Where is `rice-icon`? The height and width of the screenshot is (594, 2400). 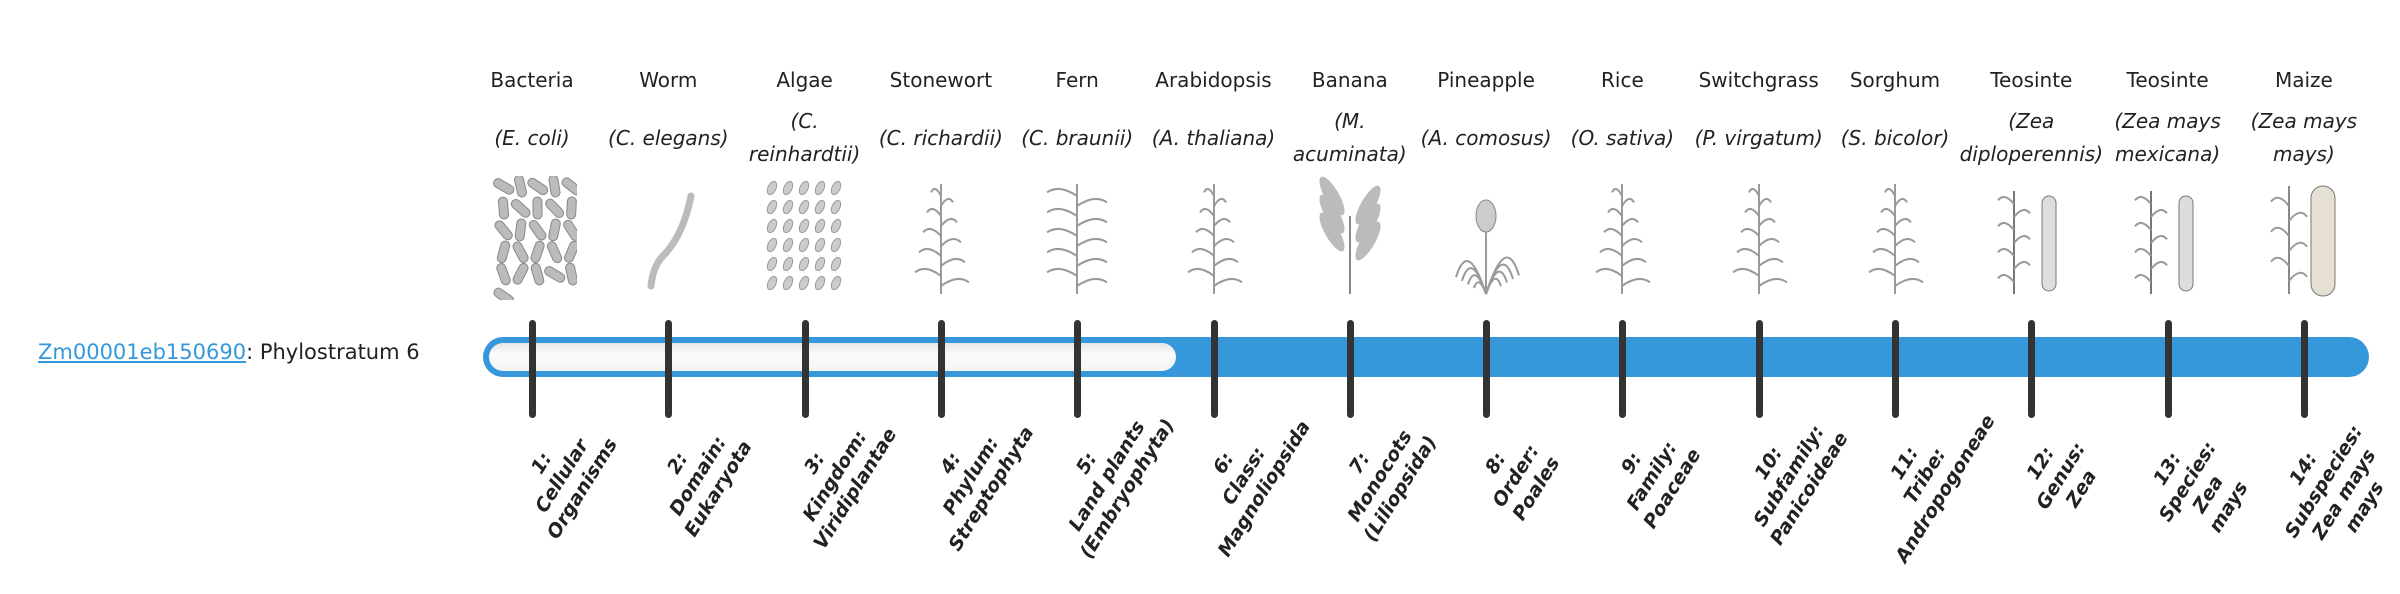
rice-icon is located at coordinates (1623, 239).